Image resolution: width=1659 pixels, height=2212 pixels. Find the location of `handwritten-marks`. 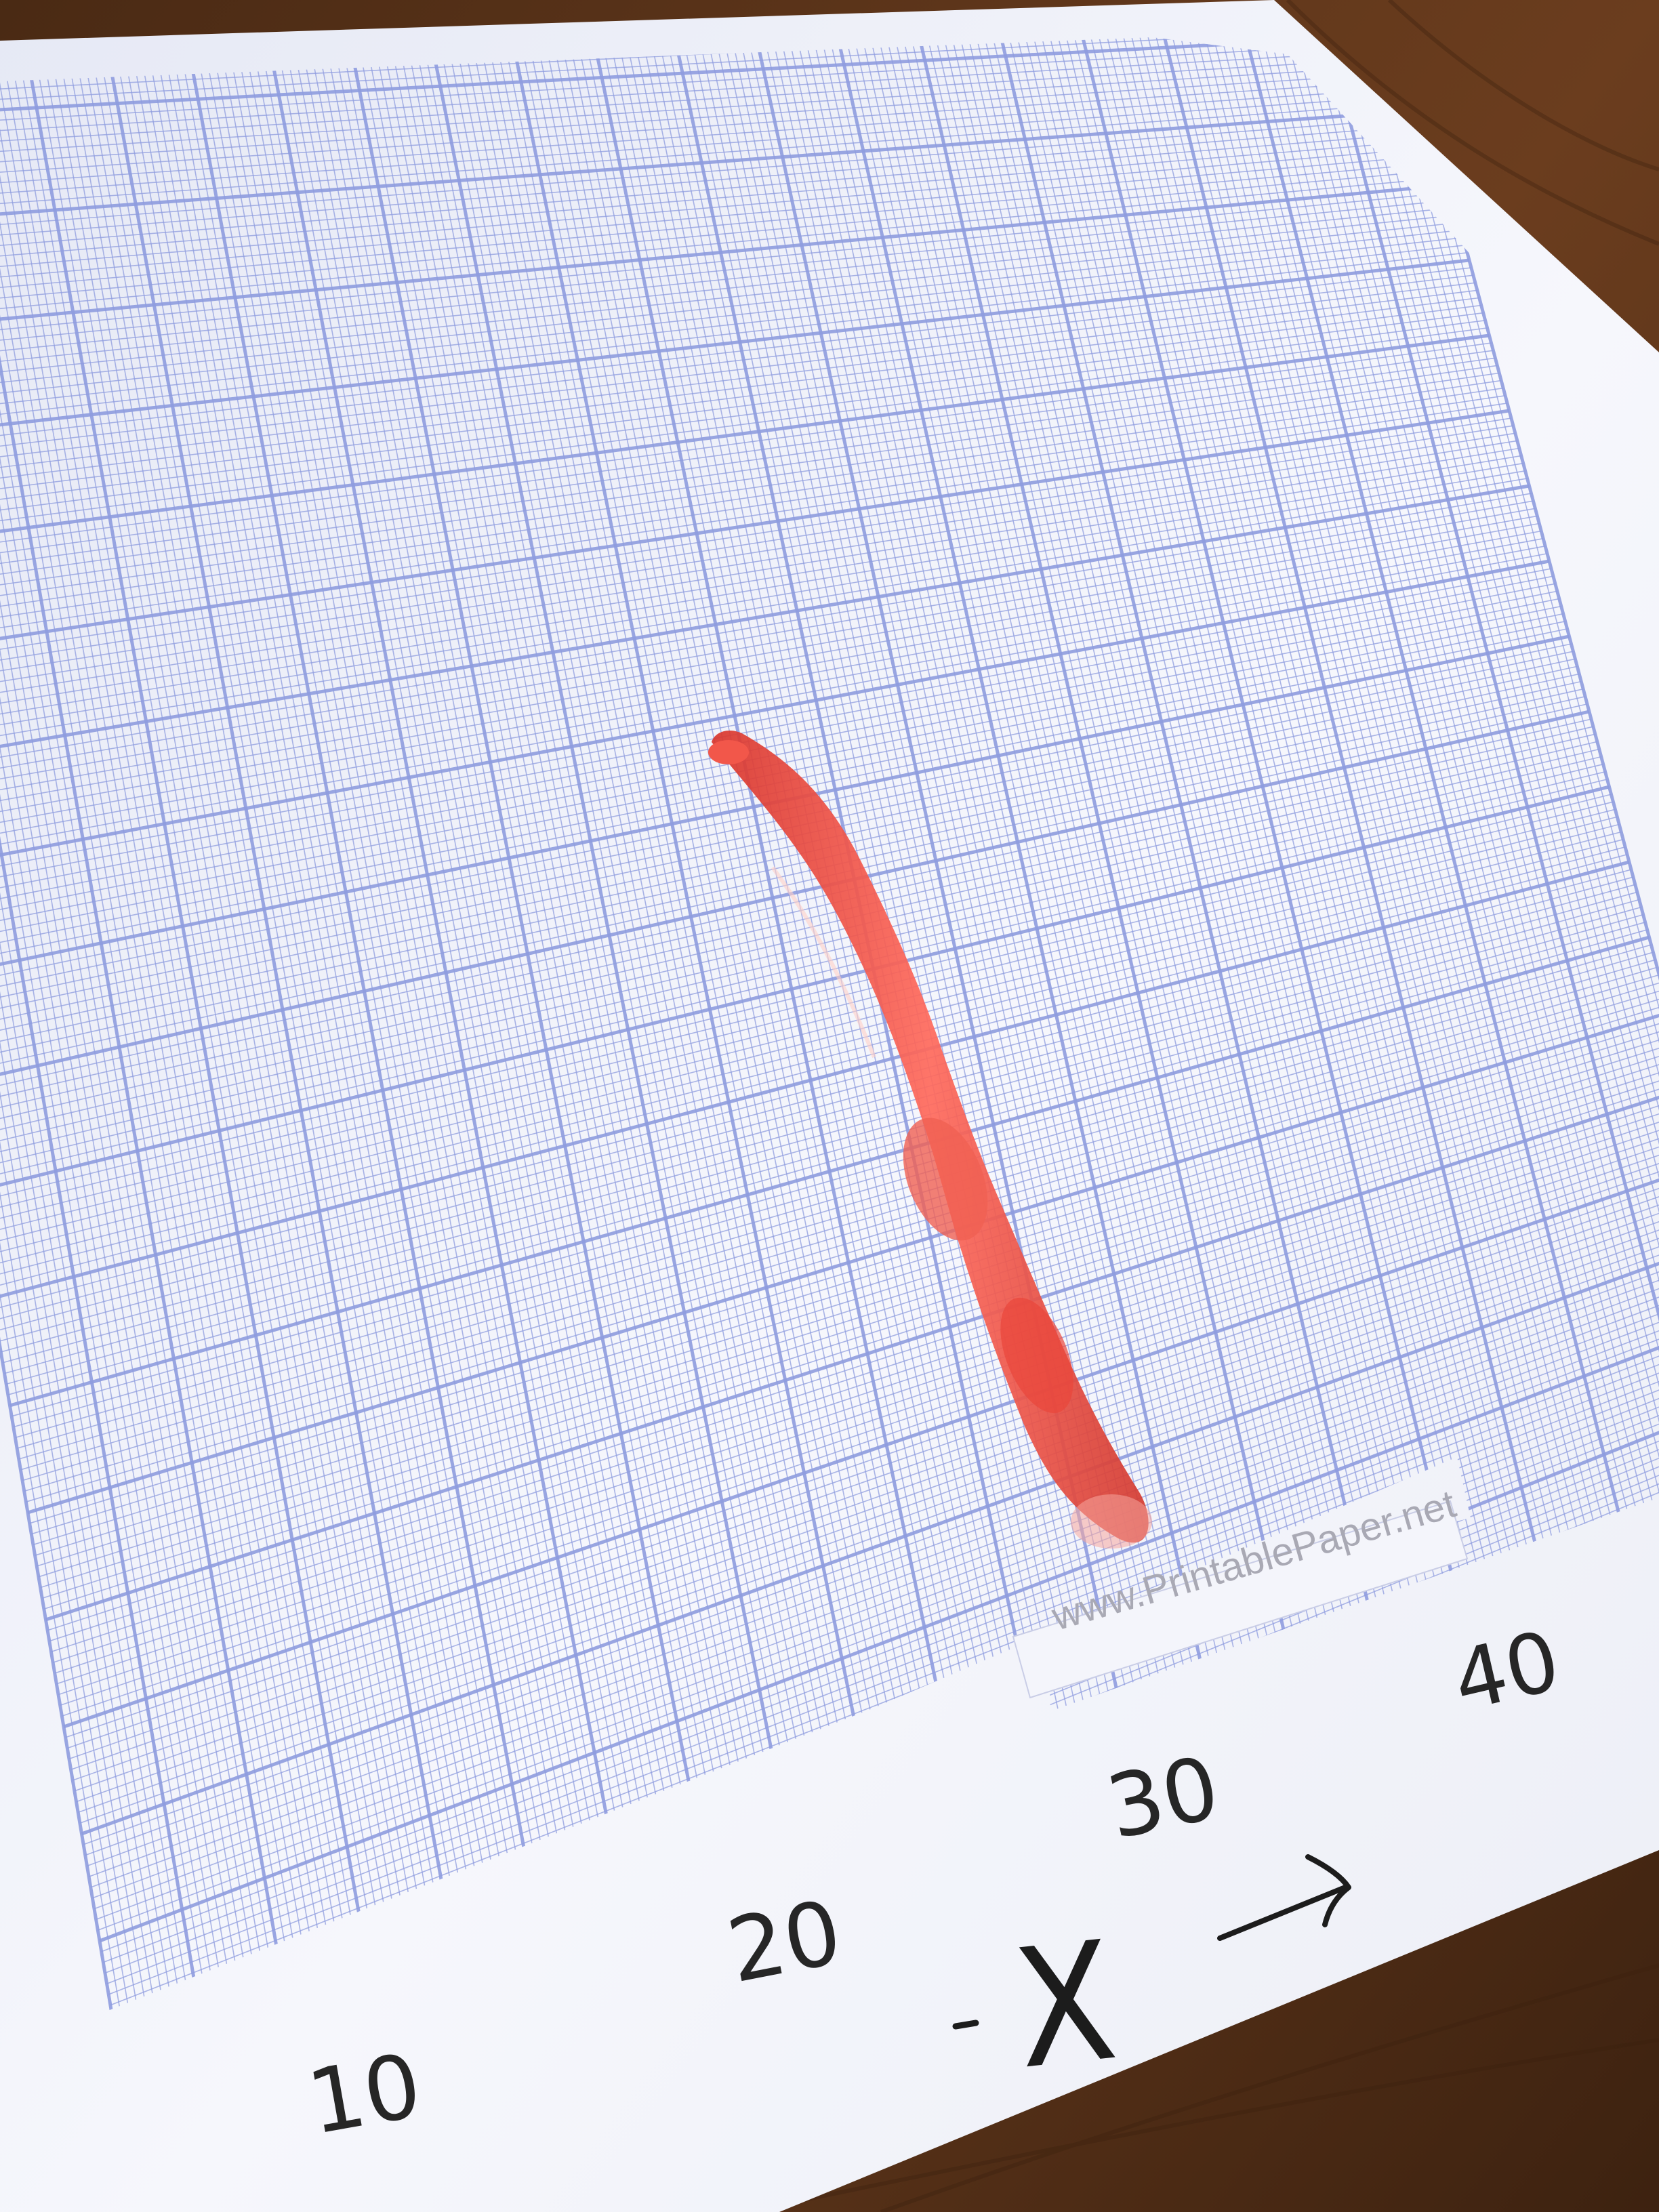

handwritten-marks is located at coordinates (965, 2025).